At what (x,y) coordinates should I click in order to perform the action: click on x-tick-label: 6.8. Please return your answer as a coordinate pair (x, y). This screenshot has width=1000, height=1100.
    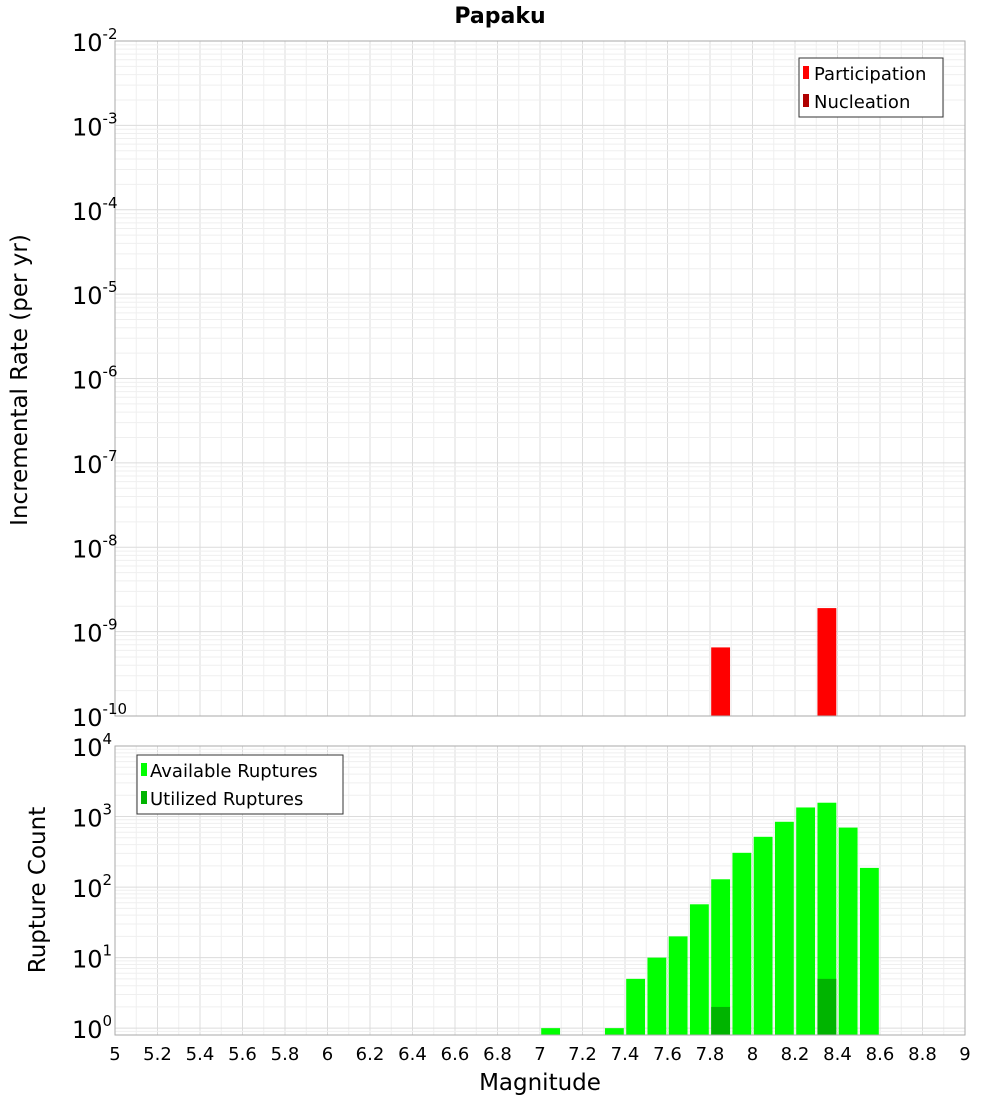
    Looking at the image, I should click on (497, 1054).